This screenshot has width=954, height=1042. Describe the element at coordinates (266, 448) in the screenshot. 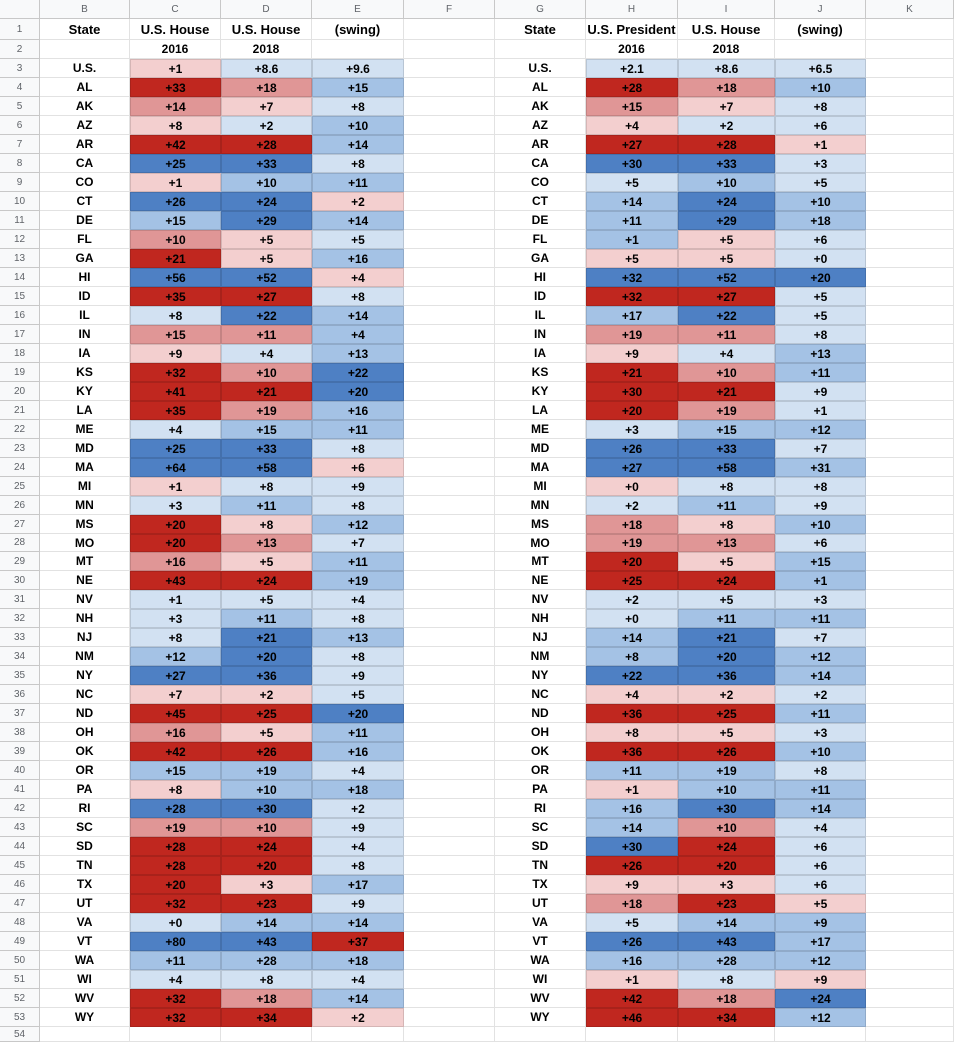

I see `house-2018-cell-md: +33` at that location.